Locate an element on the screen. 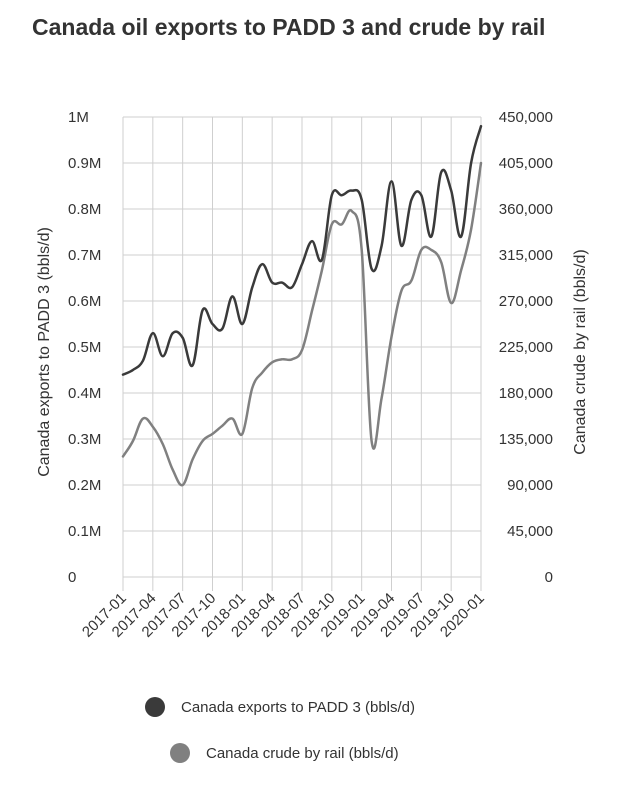  left-axis-title: Canada exports to PADD 3 (bbls/d) is located at coordinates (44, 352).